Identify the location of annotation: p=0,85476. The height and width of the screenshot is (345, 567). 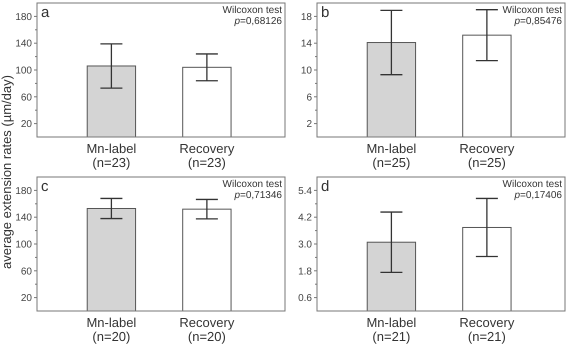
(537, 21).